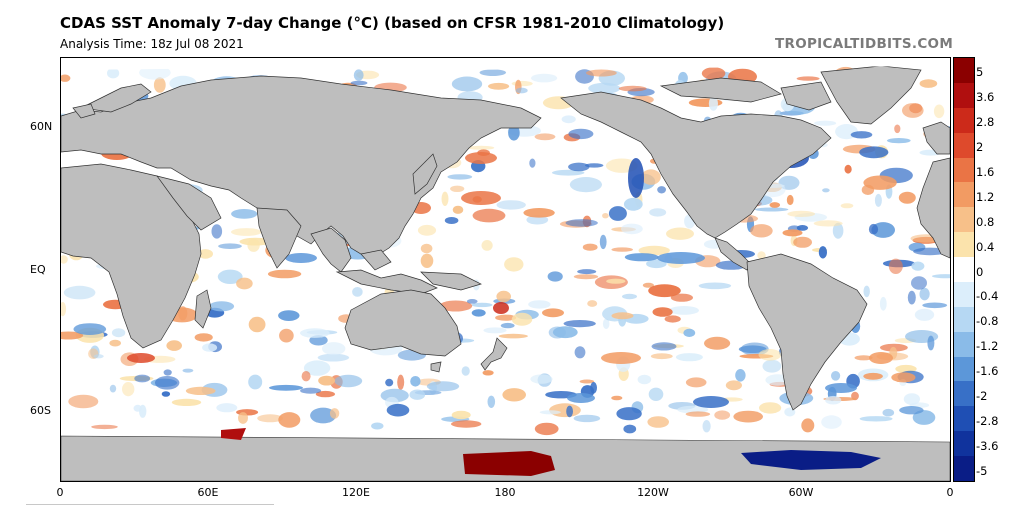 This screenshot has width=1036, height=508. I want to click on colorbar-tick-label: -0.4, so click(987, 296).